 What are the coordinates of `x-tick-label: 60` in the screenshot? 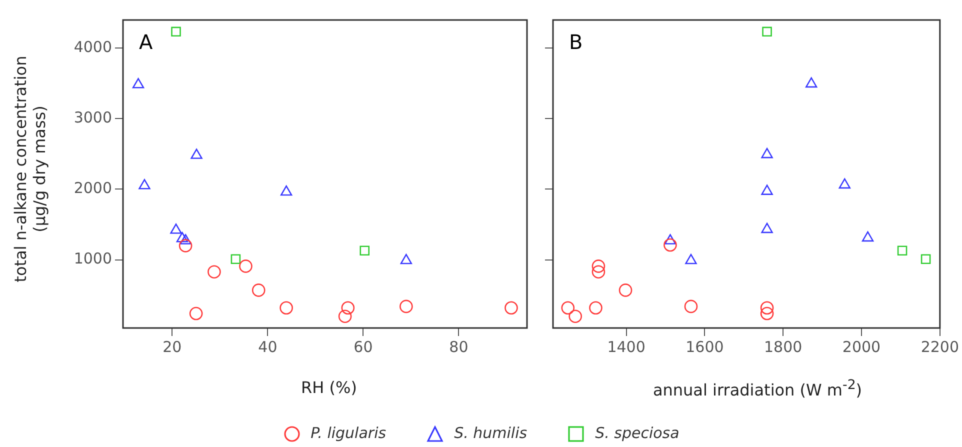 It's located at (363, 347).